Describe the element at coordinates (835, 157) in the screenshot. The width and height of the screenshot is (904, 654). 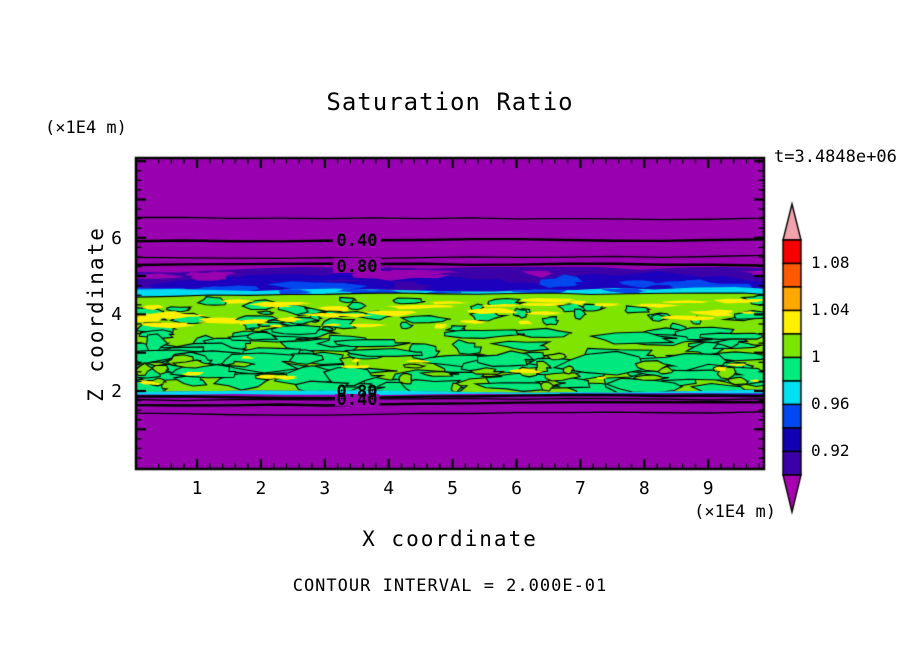
I see `time-annotation: t=3.4848e+06` at that location.